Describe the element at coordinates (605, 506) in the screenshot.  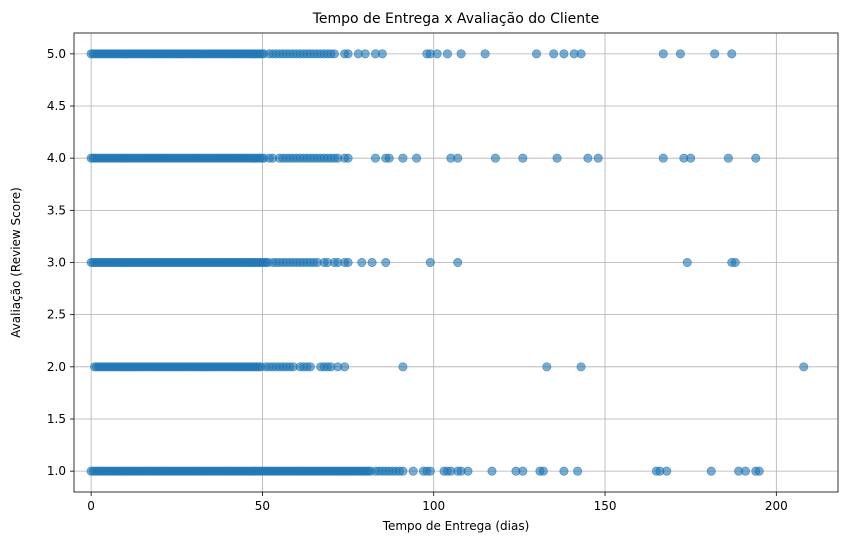
I see `x-tick-label: 150` at that location.